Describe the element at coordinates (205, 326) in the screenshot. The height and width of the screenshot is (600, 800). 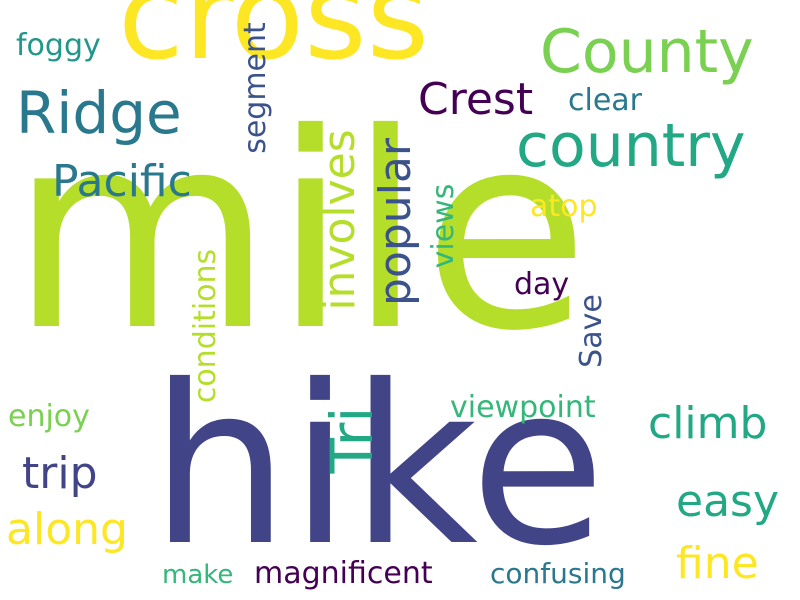
I see `word-conditions: conditions` at that location.